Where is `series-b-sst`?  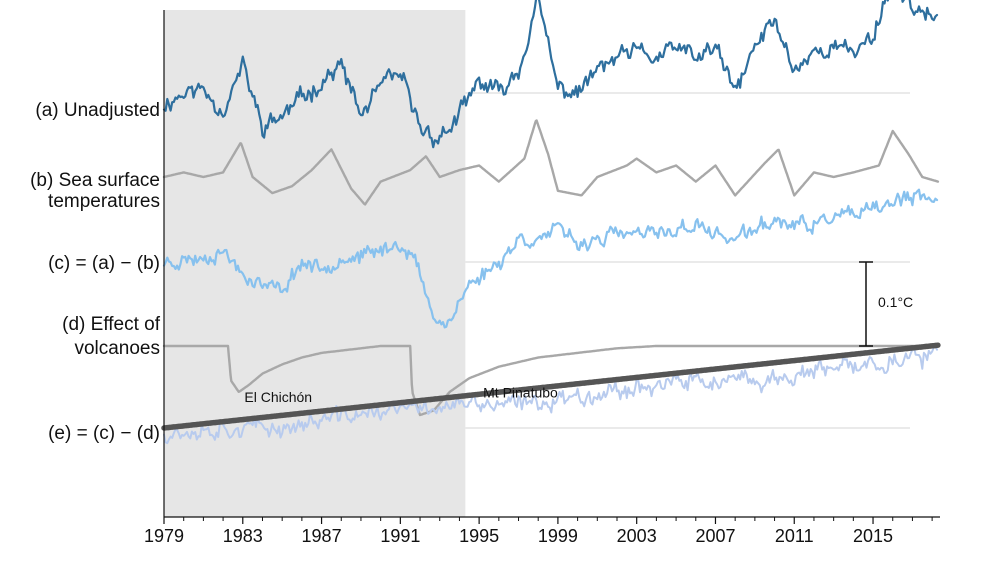
series-b-sst is located at coordinates (551, 162).